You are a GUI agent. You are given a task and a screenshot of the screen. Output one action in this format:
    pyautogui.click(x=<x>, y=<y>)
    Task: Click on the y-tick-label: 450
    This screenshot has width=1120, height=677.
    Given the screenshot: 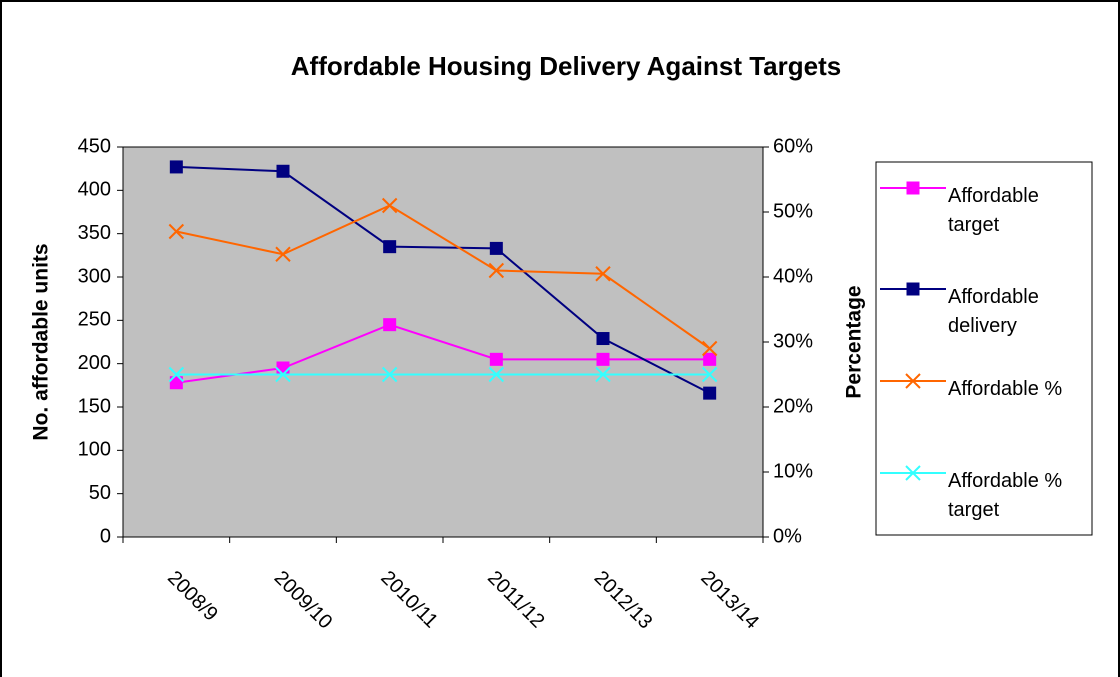 What is the action you would take?
    pyautogui.click(x=94, y=146)
    